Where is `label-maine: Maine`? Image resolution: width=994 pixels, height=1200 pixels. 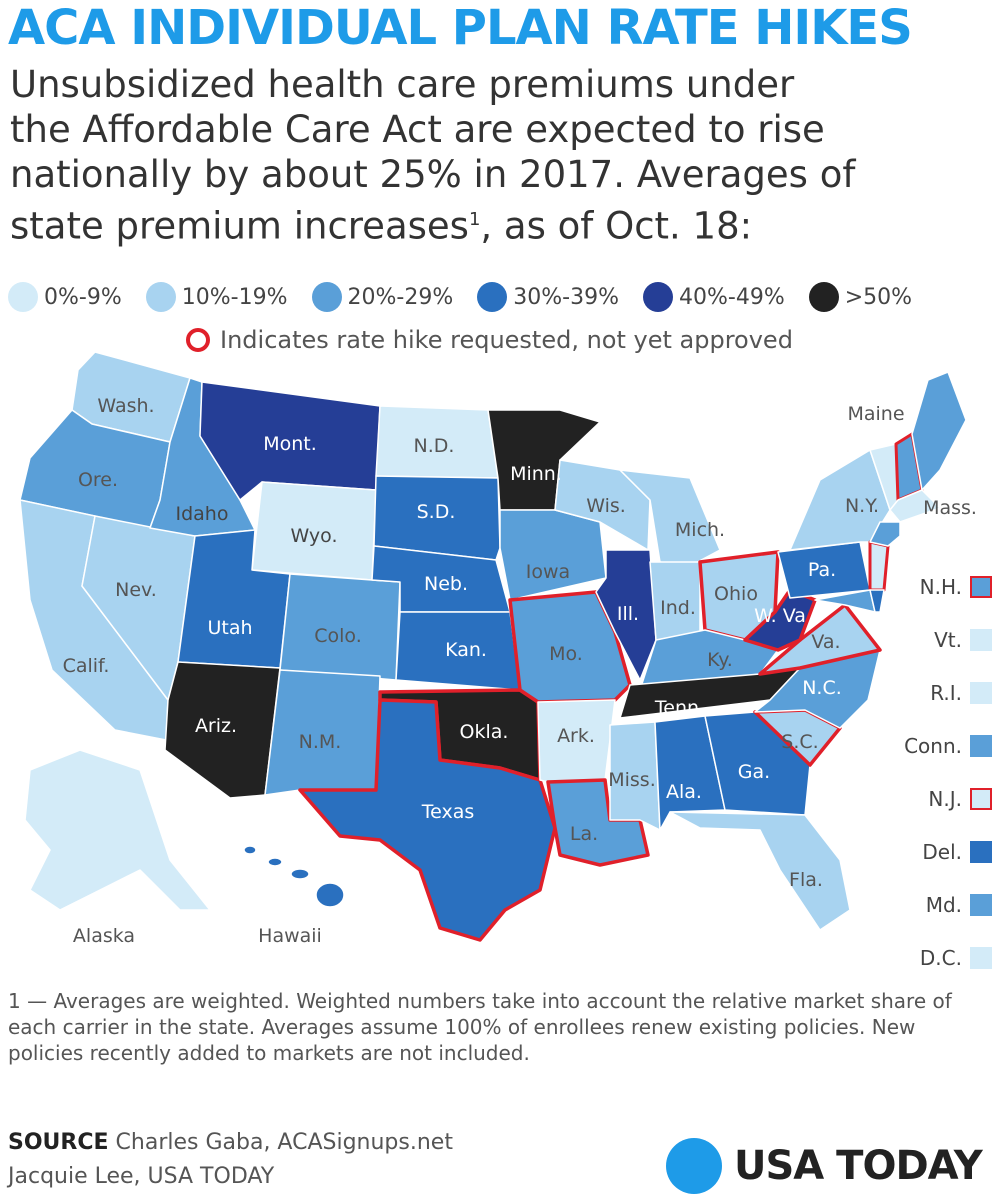
label-maine: Maine is located at coordinates (875, 414).